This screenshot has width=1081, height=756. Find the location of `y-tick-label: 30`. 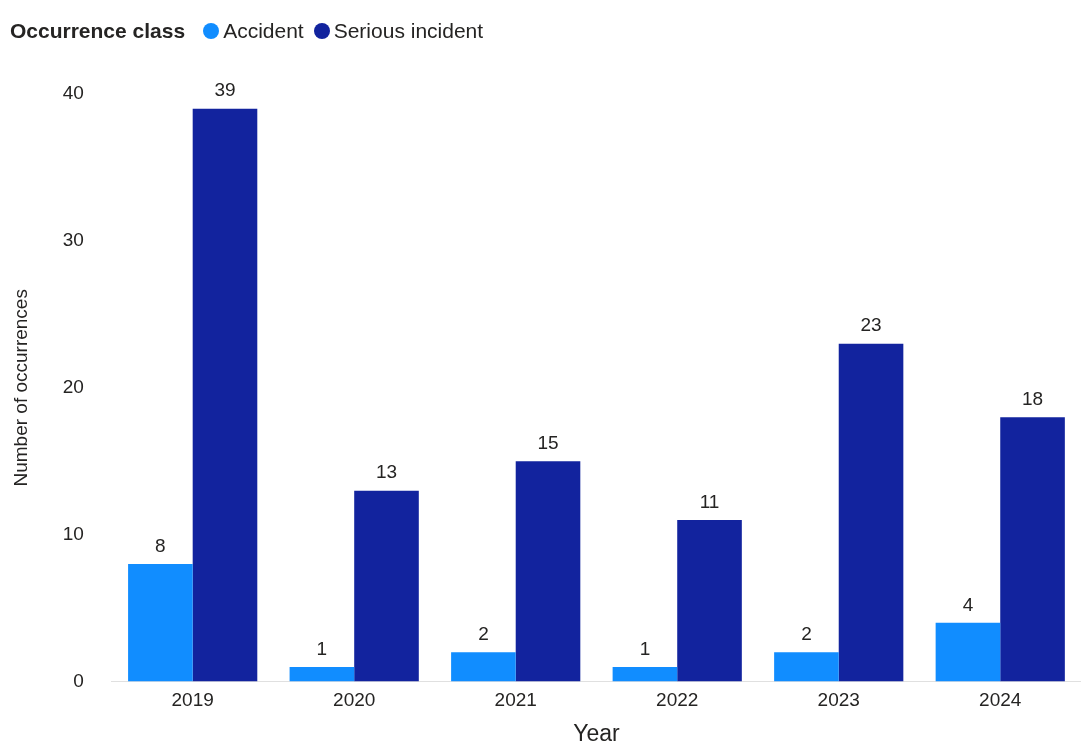

y-tick-label: 30 is located at coordinates (73, 240).